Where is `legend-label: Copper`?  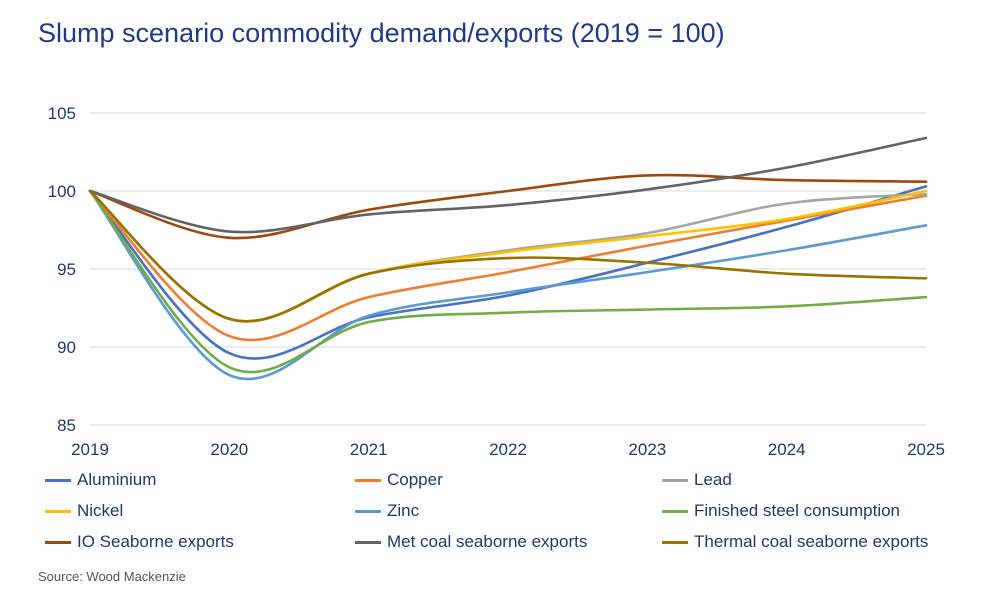 legend-label: Copper is located at coordinates (415, 479).